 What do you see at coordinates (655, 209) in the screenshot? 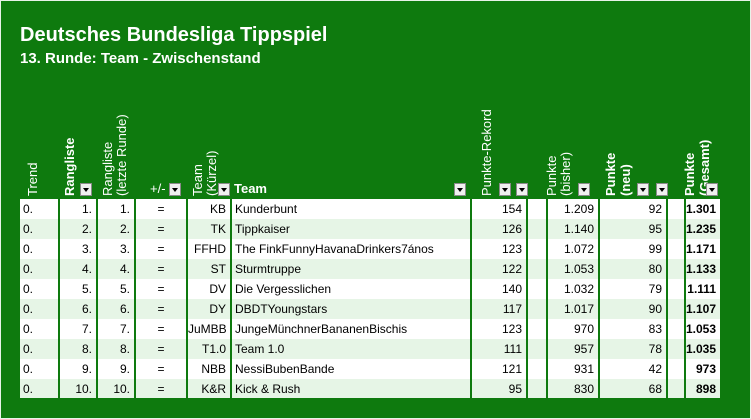
I see `cell-punkte-neu: 92` at bounding box center [655, 209].